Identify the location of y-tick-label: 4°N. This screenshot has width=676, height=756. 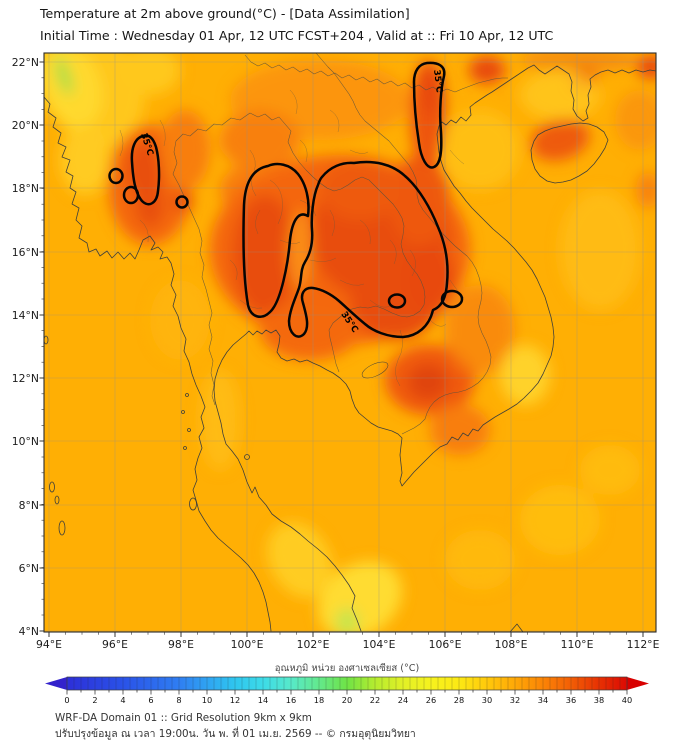
(29, 631).